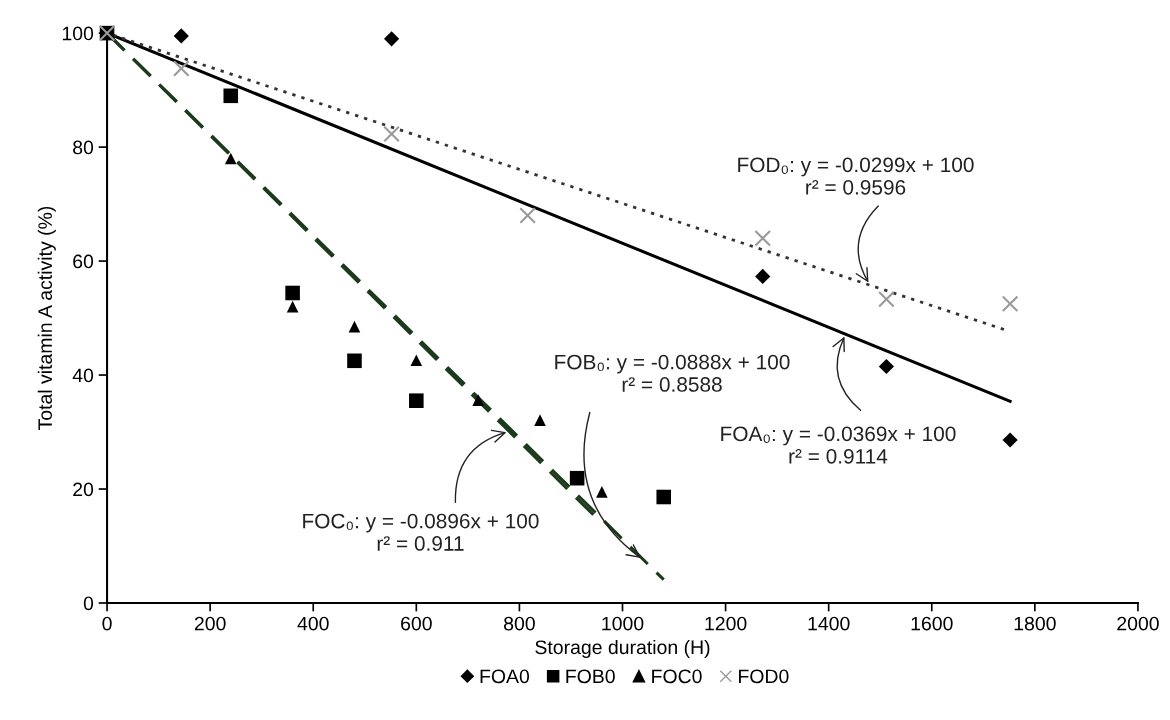  I want to click on annotation: FOB₀: y = -0.0888x + 100 r² = 0.8588, so click(672, 373).